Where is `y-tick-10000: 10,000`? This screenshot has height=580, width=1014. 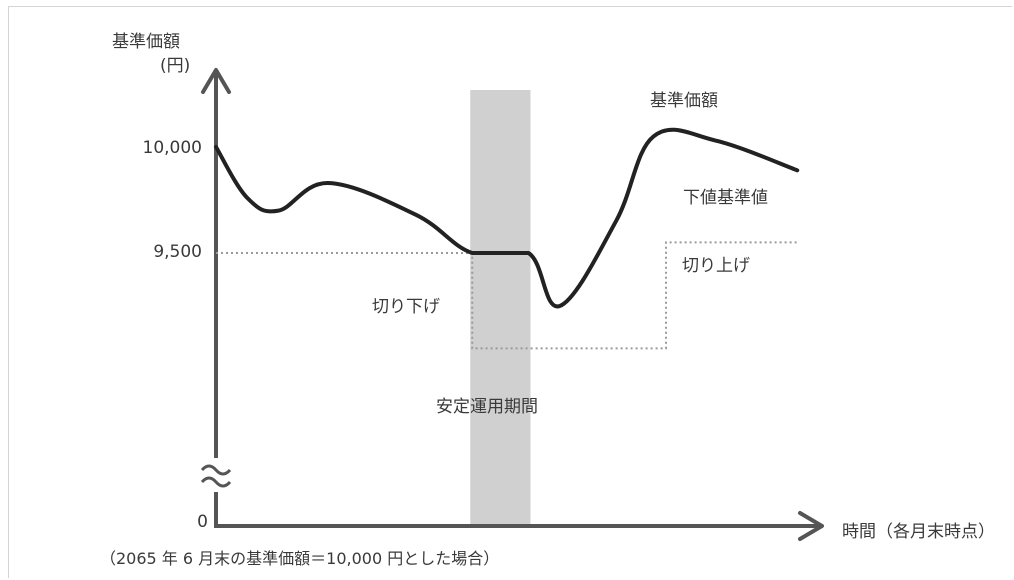 y-tick-10000: 10,000 is located at coordinates (172, 148).